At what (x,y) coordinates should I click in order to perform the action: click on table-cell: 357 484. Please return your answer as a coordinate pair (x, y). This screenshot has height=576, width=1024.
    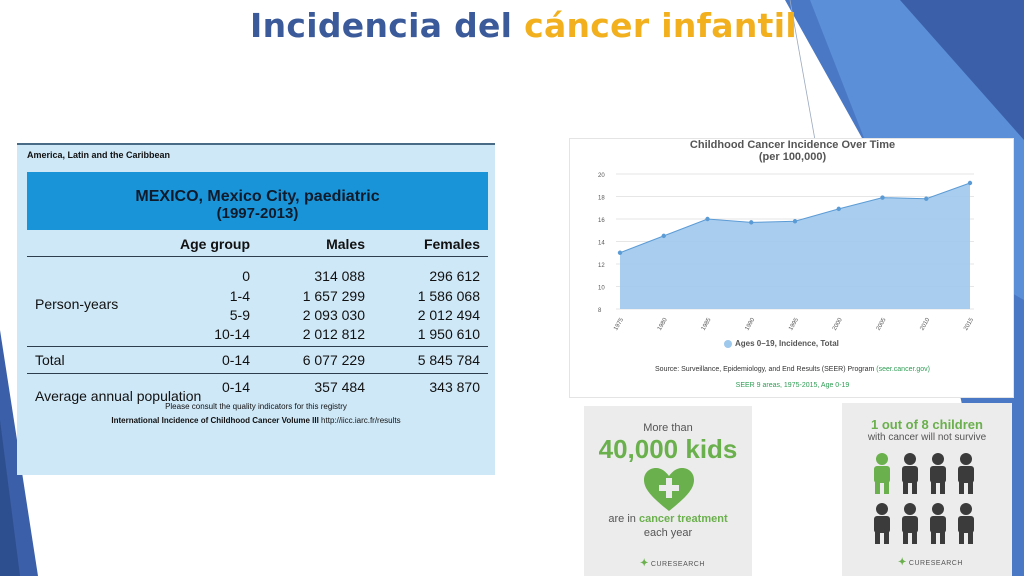
    Looking at the image, I should click on (339, 387).